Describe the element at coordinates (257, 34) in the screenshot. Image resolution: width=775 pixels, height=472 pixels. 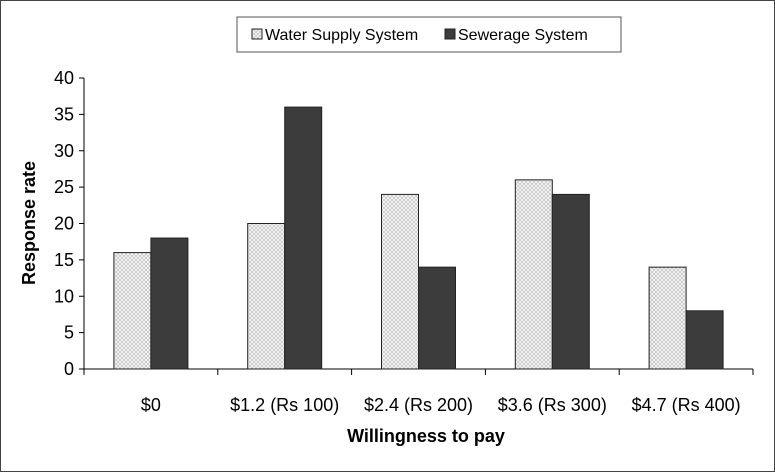
I see `legend-swatch-water-supply` at that location.